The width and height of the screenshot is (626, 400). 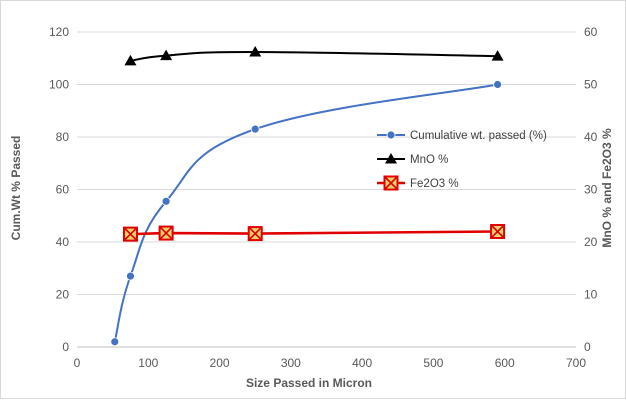 What do you see at coordinates (63, 190) in the screenshot?
I see `y-tick-label: 60` at bounding box center [63, 190].